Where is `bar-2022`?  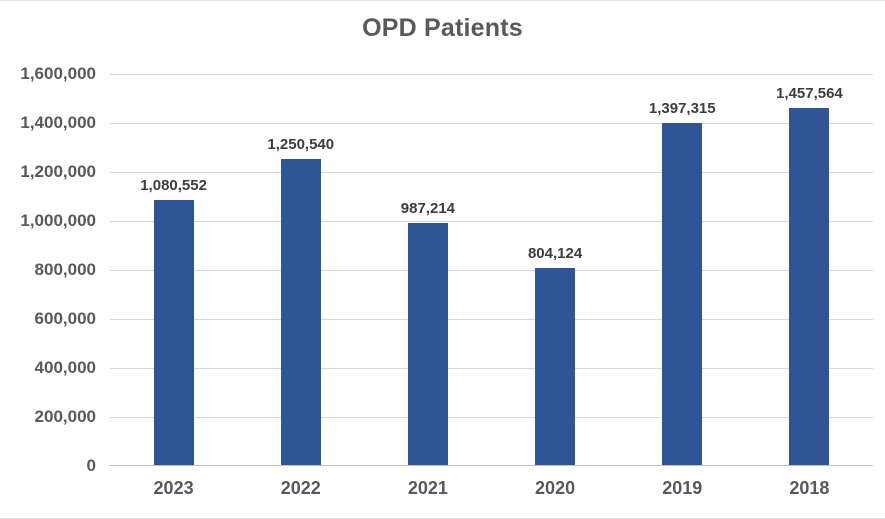 bar-2022 is located at coordinates (300, 311).